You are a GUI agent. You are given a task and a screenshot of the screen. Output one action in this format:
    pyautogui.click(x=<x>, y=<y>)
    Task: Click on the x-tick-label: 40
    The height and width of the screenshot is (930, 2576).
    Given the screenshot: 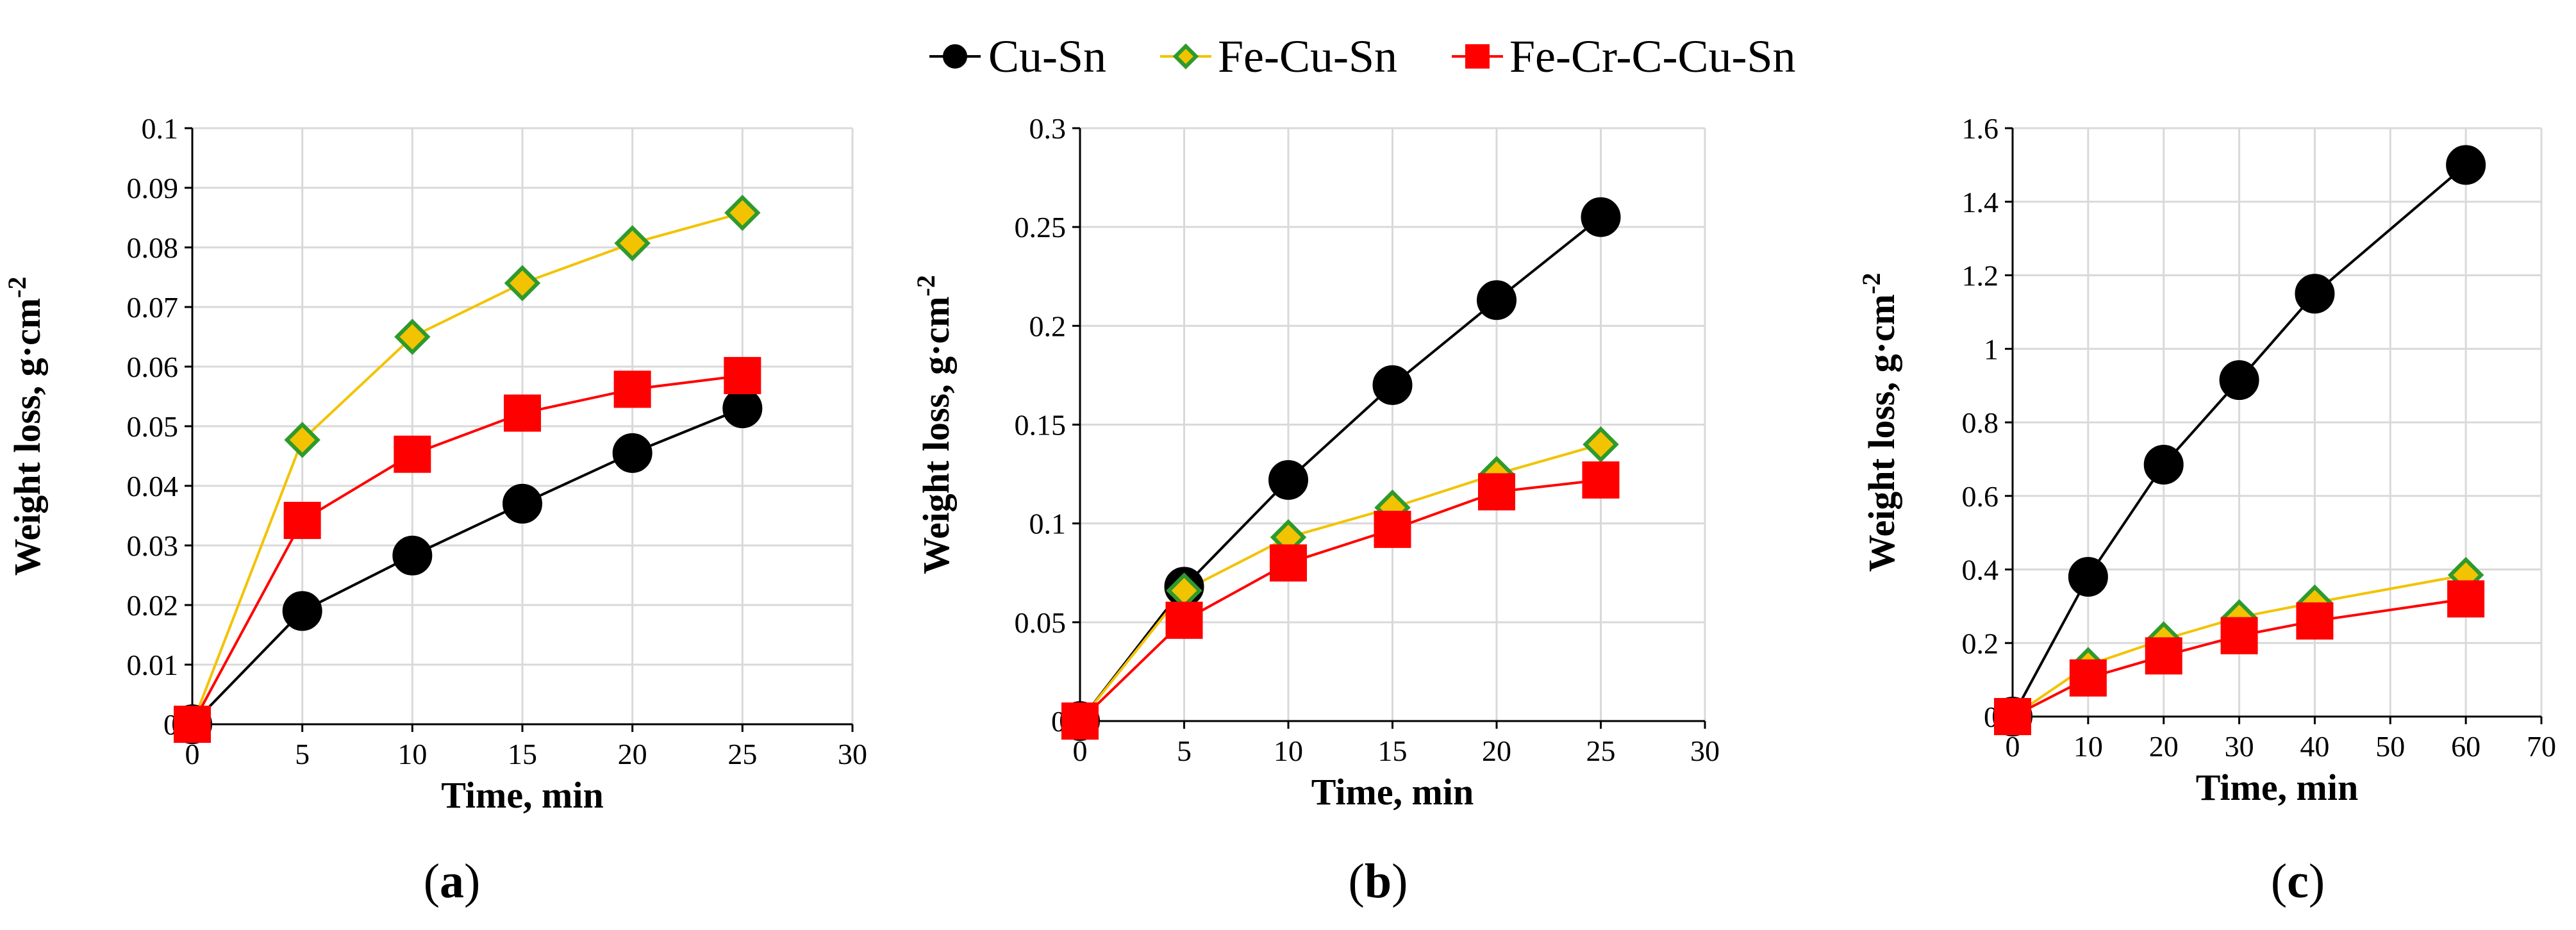 What is the action you would take?
    pyautogui.click(x=2314, y=746)
    